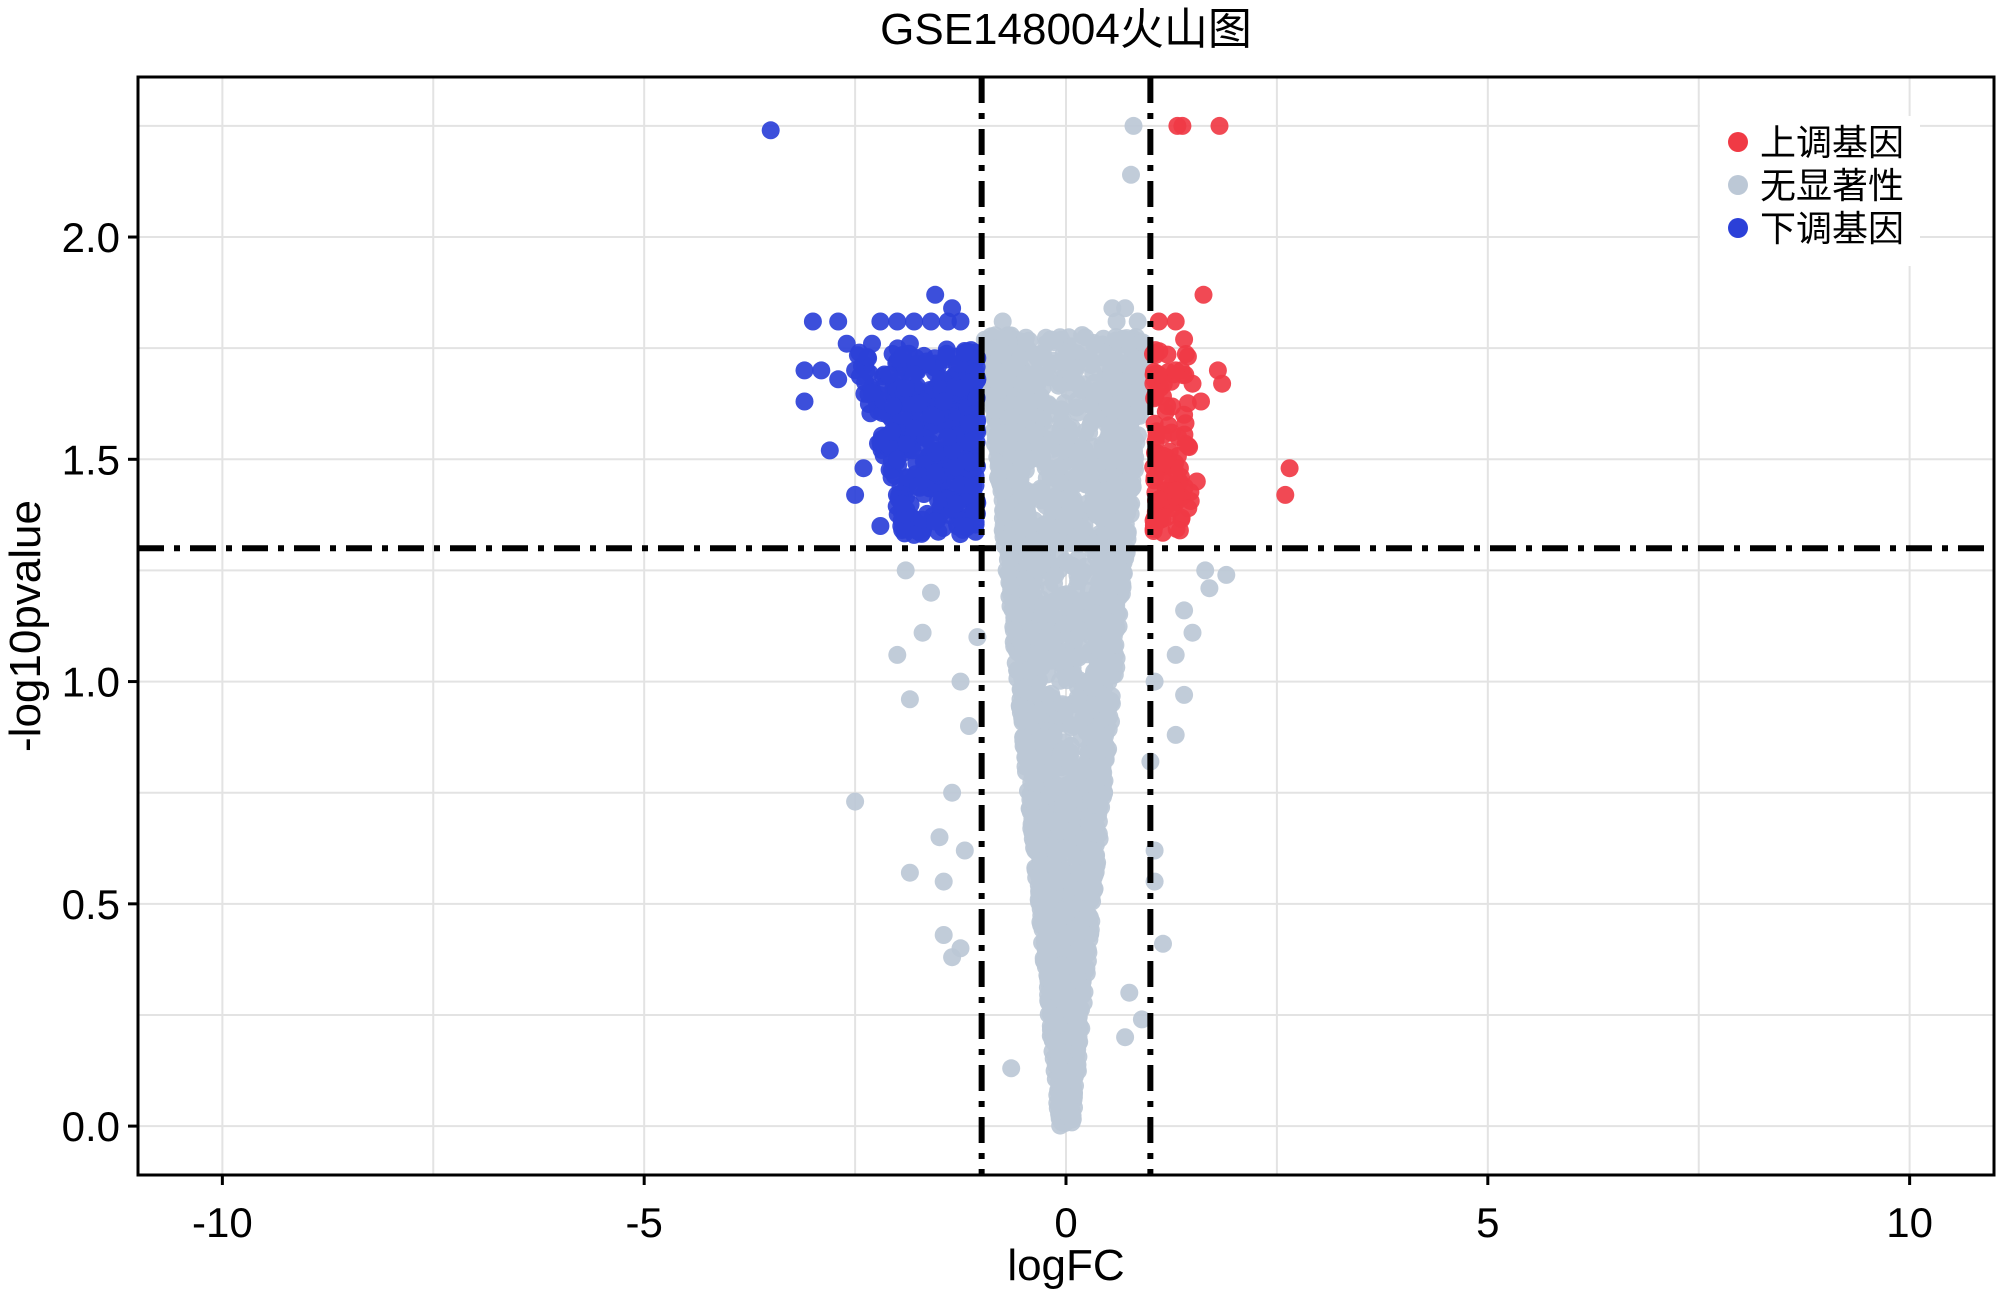  What do you see at coordinates (91, 904) in the screenshot?
I see `y-tick-label: 0.5` at bounding box center [91, 904].